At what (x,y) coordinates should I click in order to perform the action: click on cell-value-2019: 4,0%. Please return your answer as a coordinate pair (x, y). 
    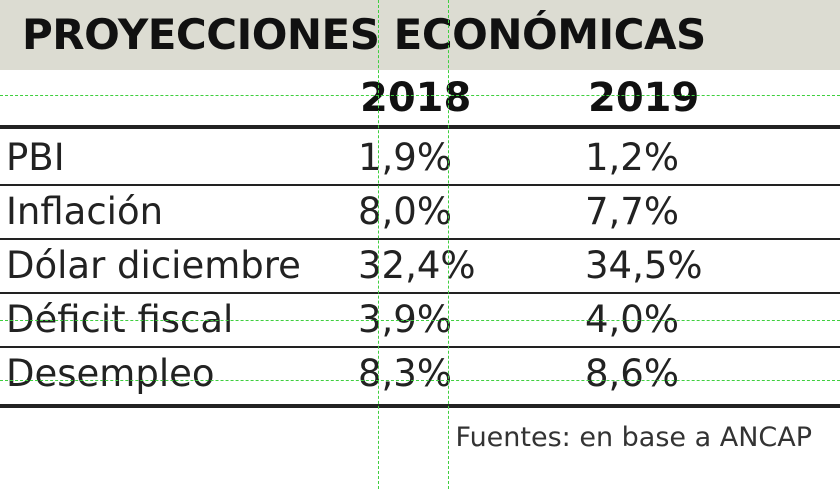
    Looking at the image, I should click on (632, 319).